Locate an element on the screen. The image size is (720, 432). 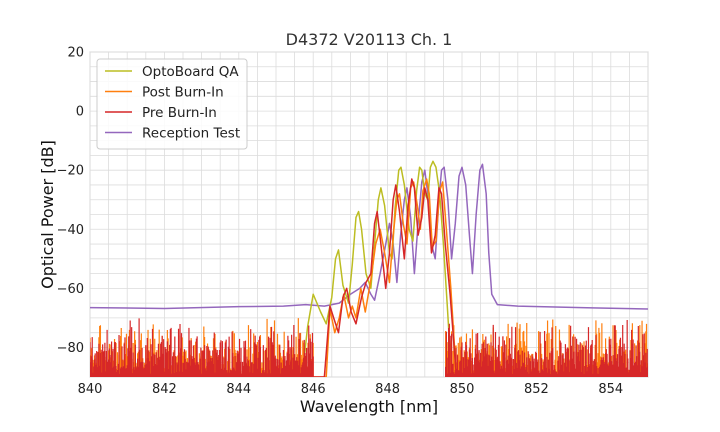
y-tick-labels: 20 0 −20 −40 −60 −80 is located at coordinates (70, 201).